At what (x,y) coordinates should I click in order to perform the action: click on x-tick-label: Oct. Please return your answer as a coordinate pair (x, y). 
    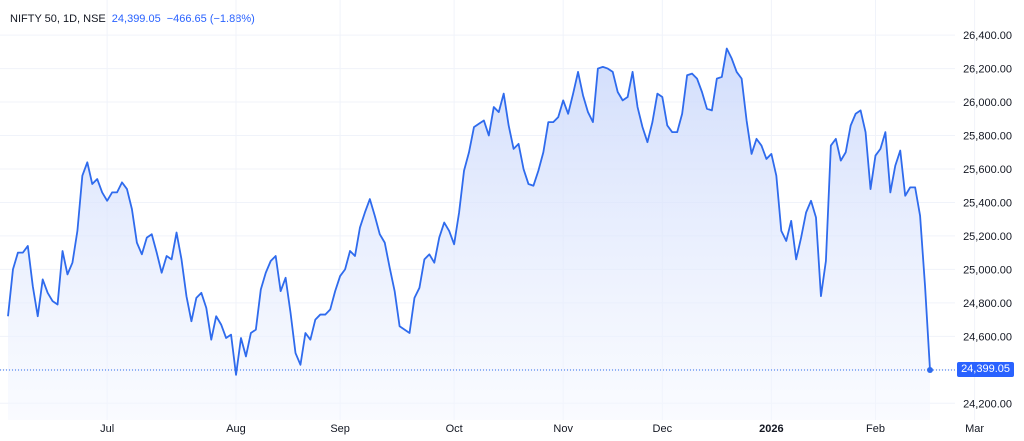
    Looking at the image, I should click on (454, 429).